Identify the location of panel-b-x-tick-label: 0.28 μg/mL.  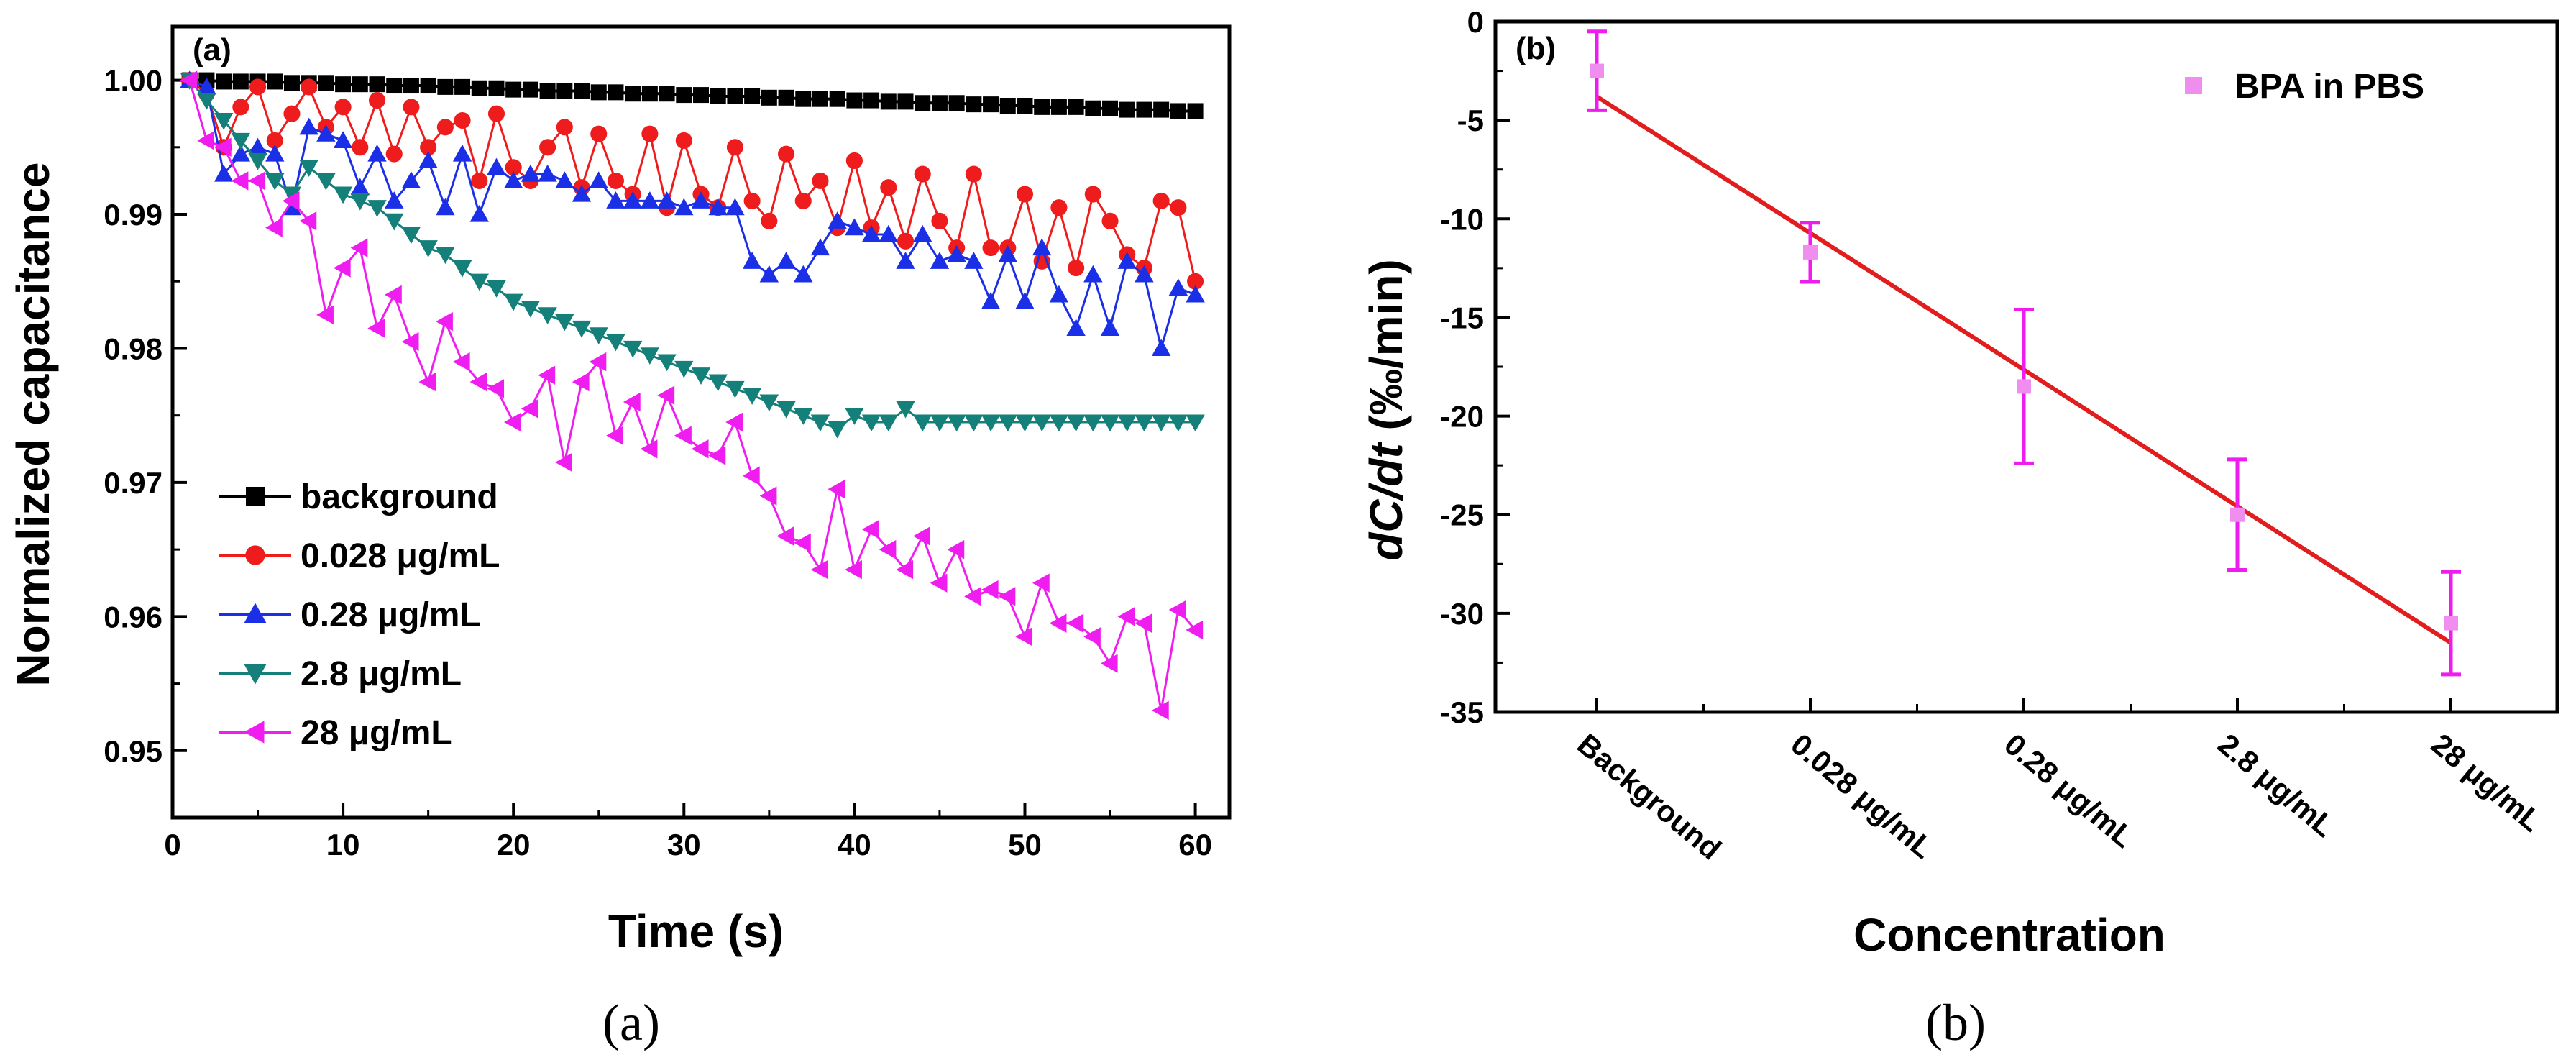
(2069, 790).